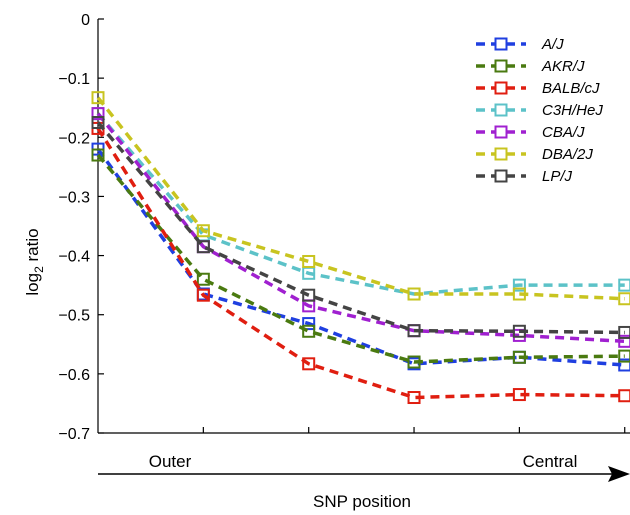 The width and height of the screenshot is (630, 515). What do you see at coordinates (563, 66) in the screenshot?
I see `legend-label: AKR/J` at bounding box center [563, 66].